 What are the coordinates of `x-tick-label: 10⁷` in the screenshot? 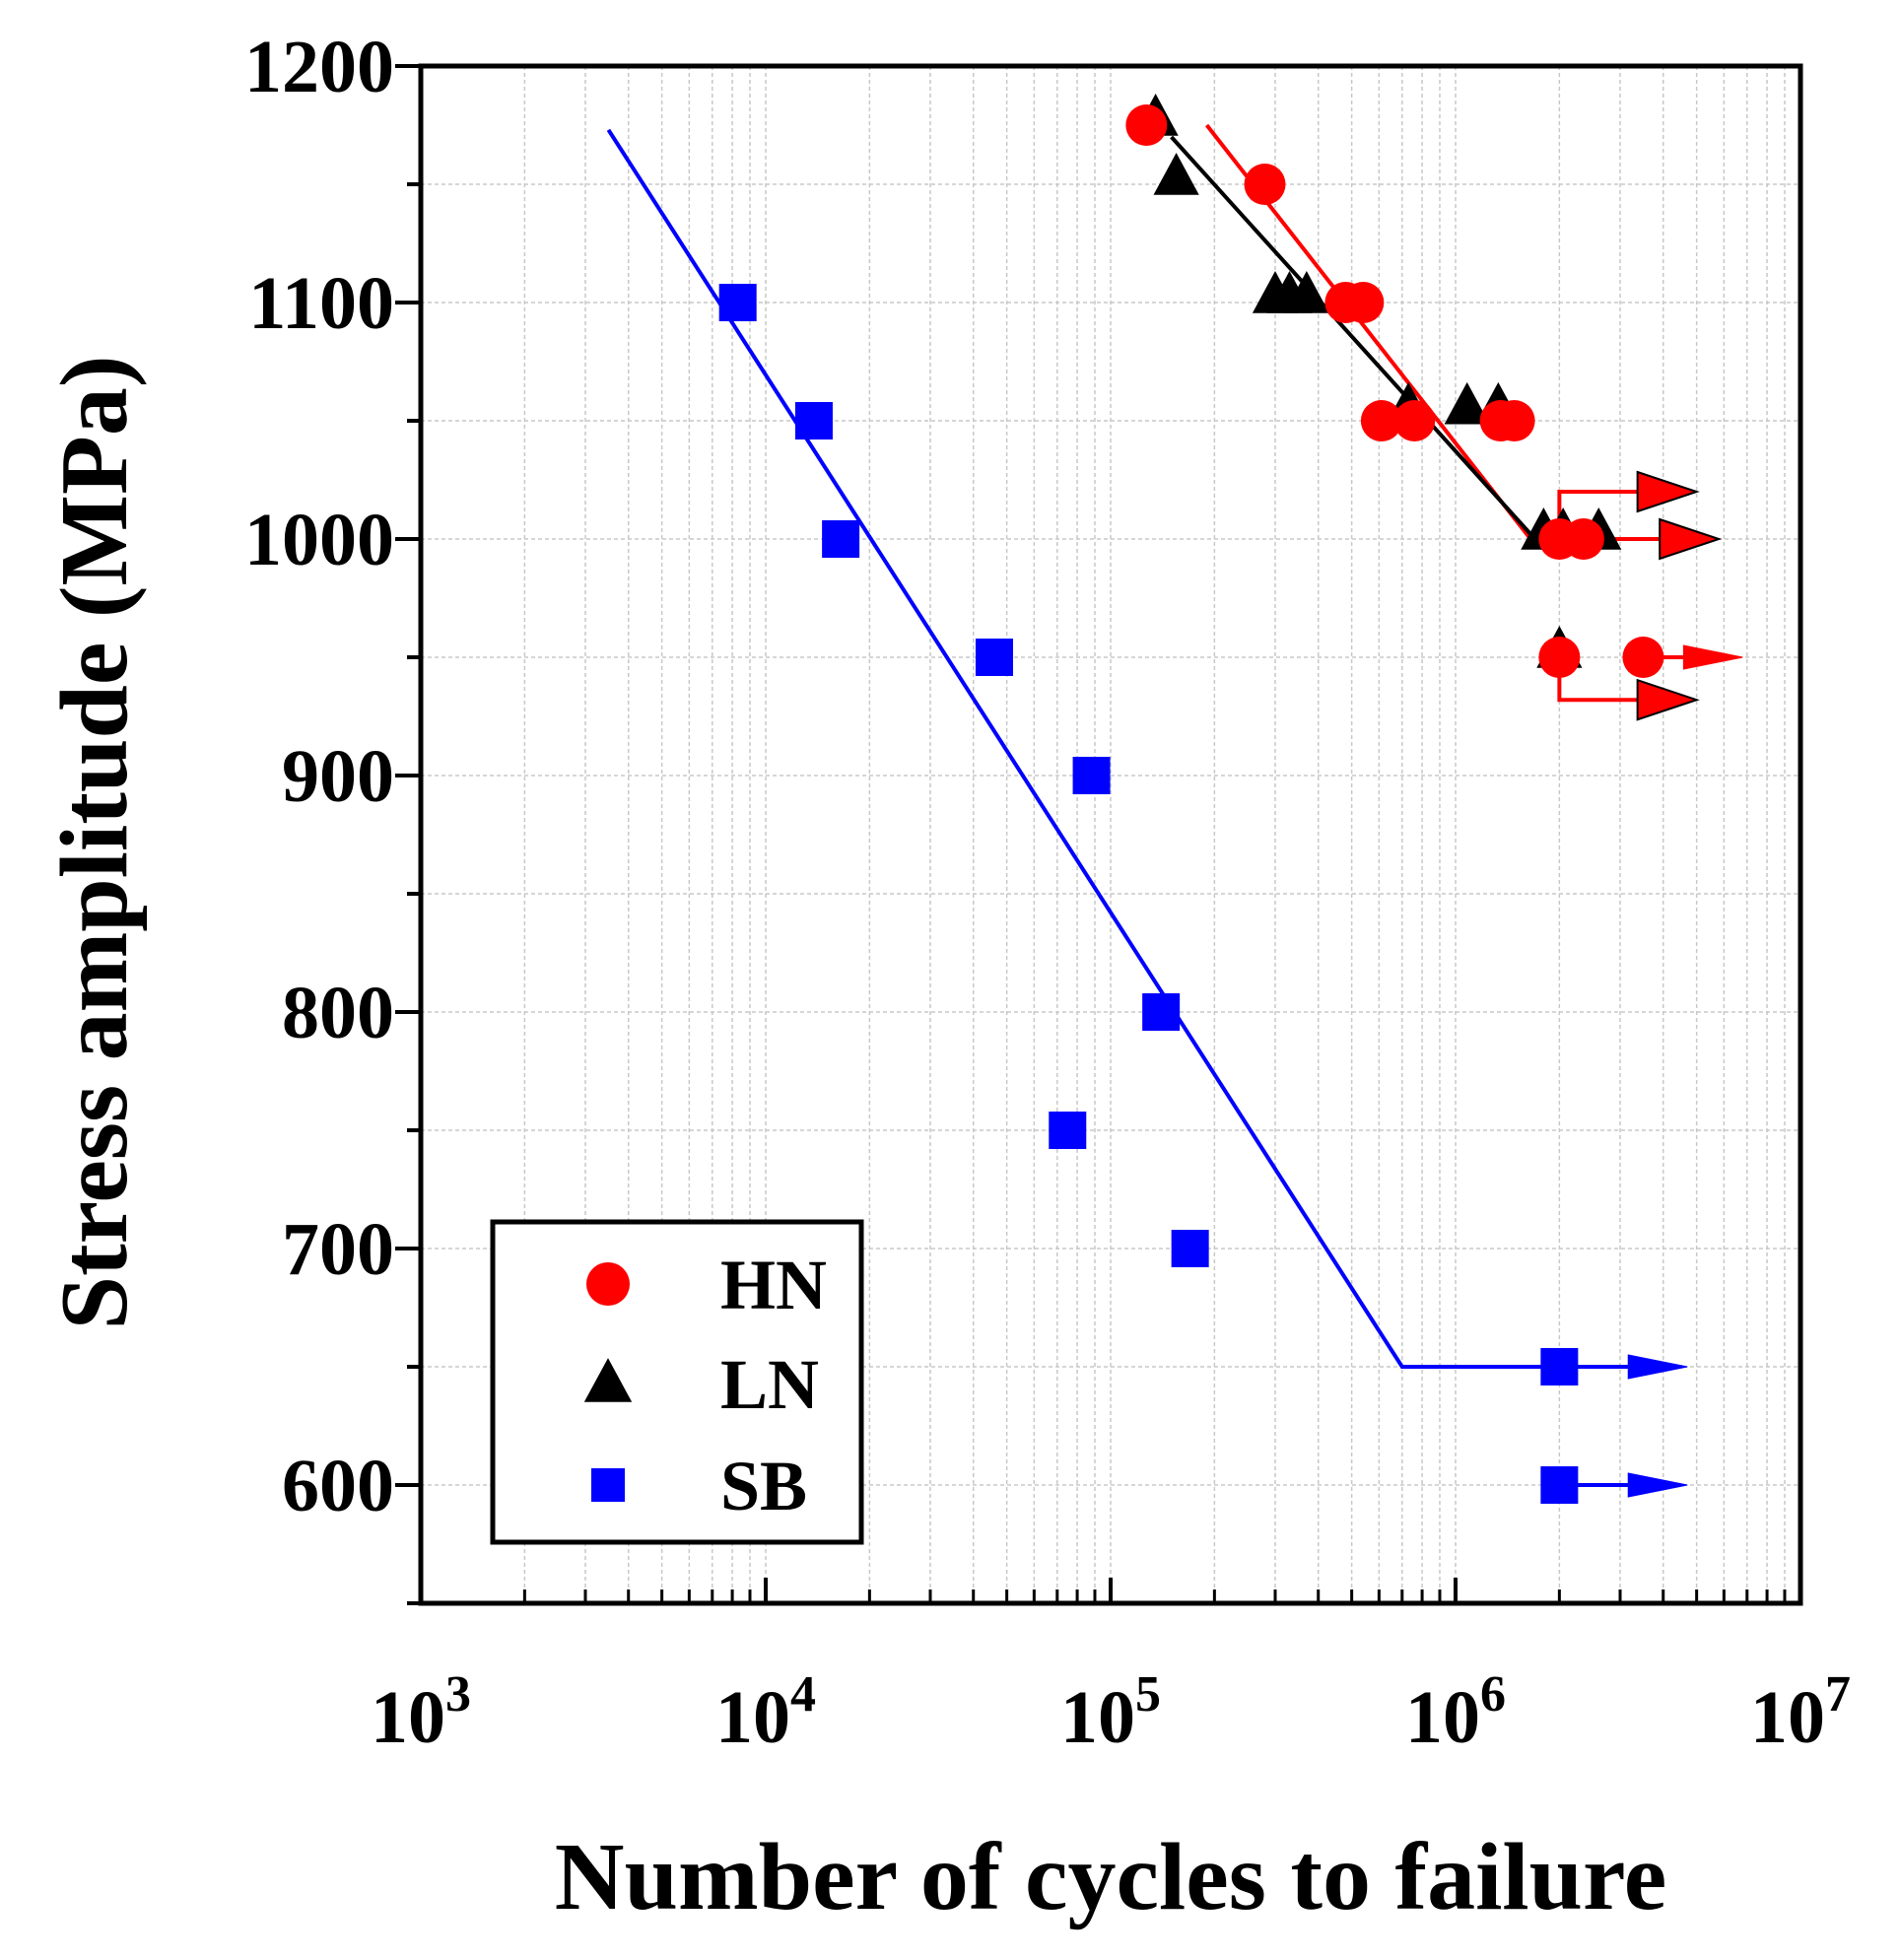 It's located at (1801, 1713).